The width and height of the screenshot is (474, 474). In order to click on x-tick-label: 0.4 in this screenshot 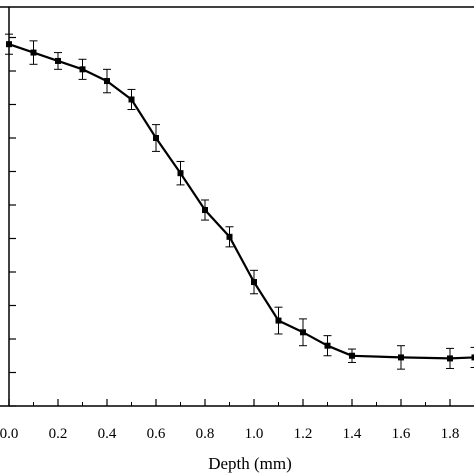, I will do `click(107, 434)`.